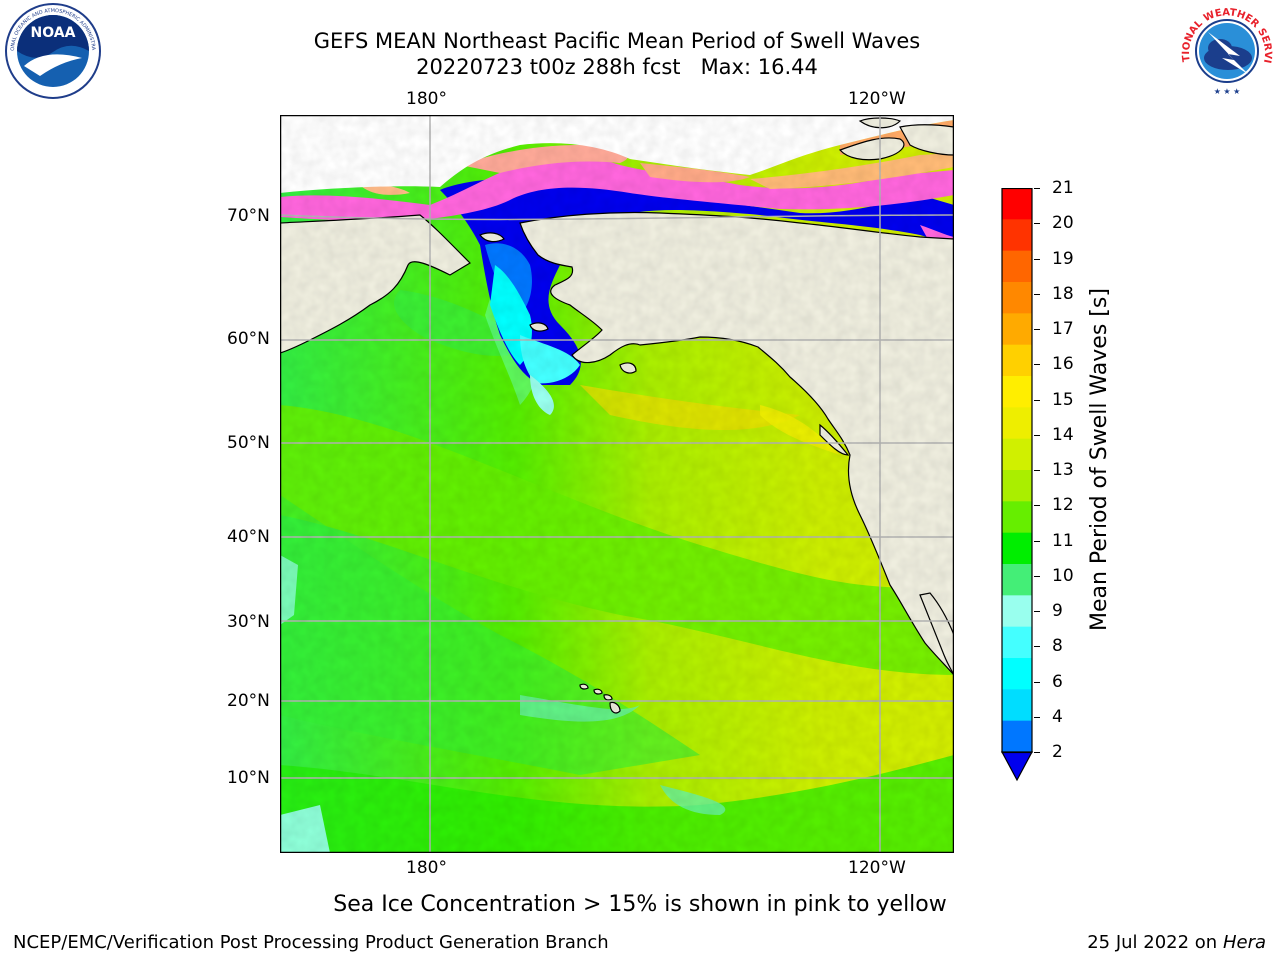 This screenshot has height=960, width=1280. I want to click on colorbar, so click(1020, 485).